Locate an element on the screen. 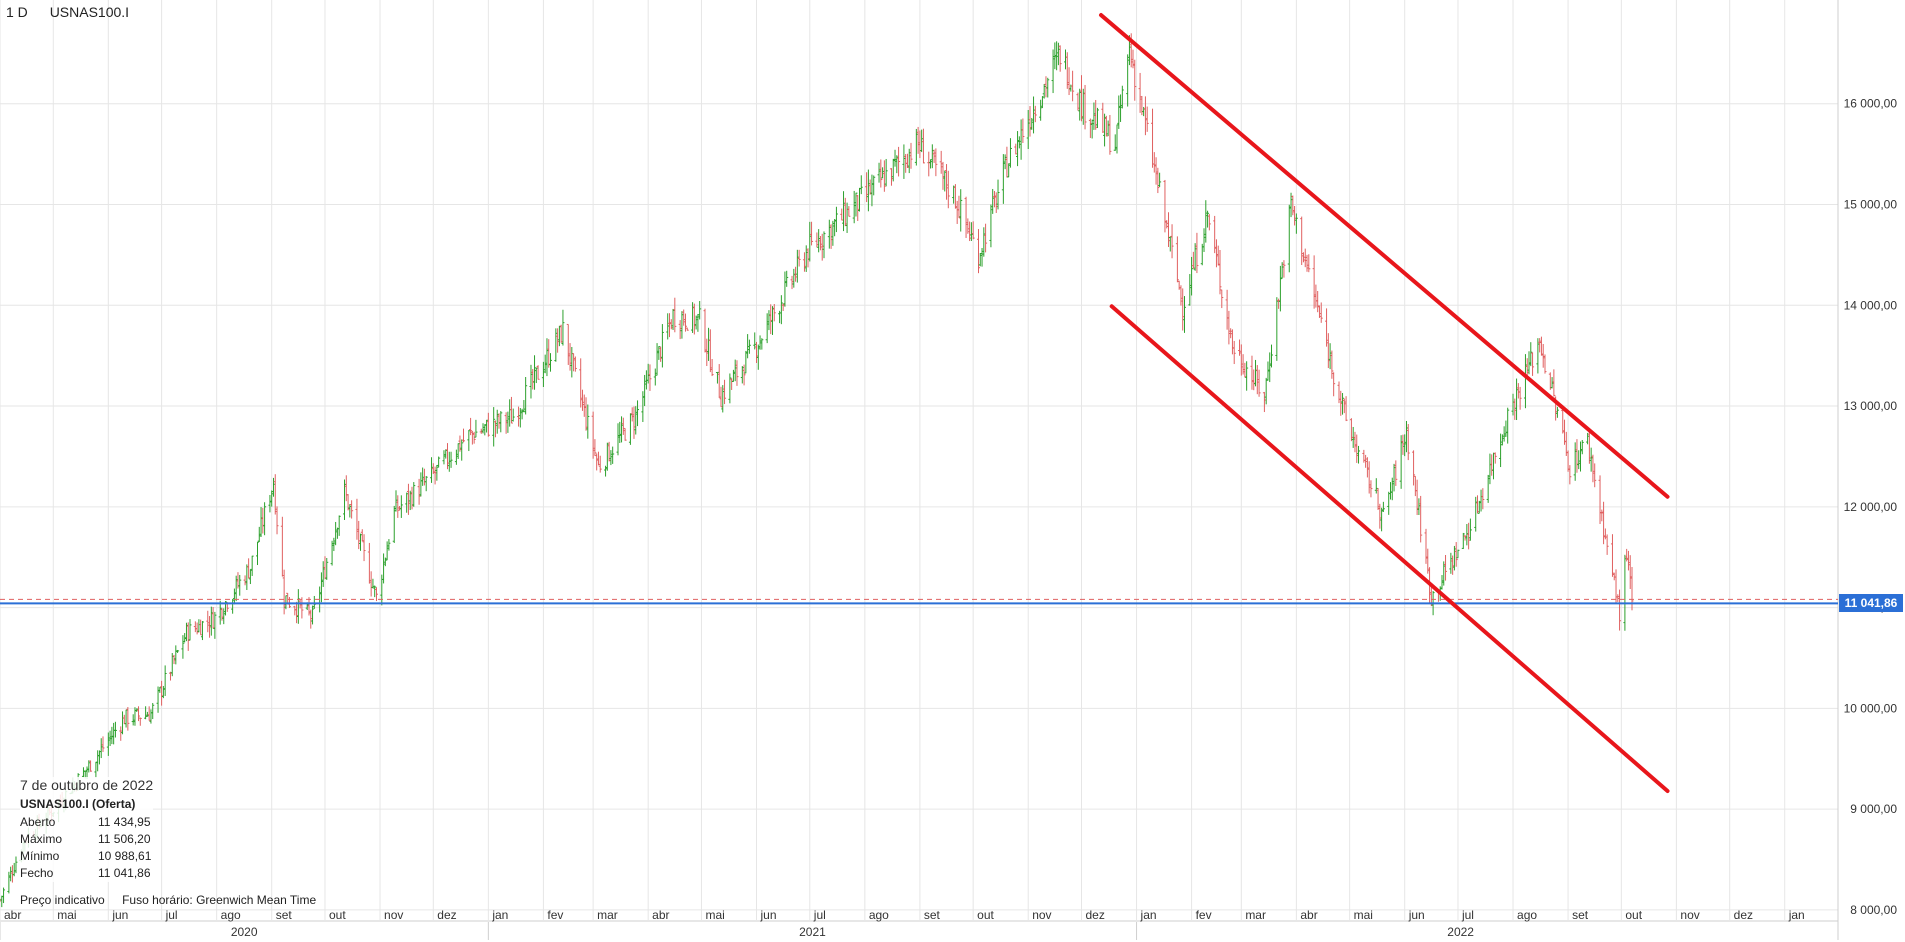 Image resolution: width=1905 pixels, height=942 pixels. x-month-label: dez is located at coordinates (1743, 915).